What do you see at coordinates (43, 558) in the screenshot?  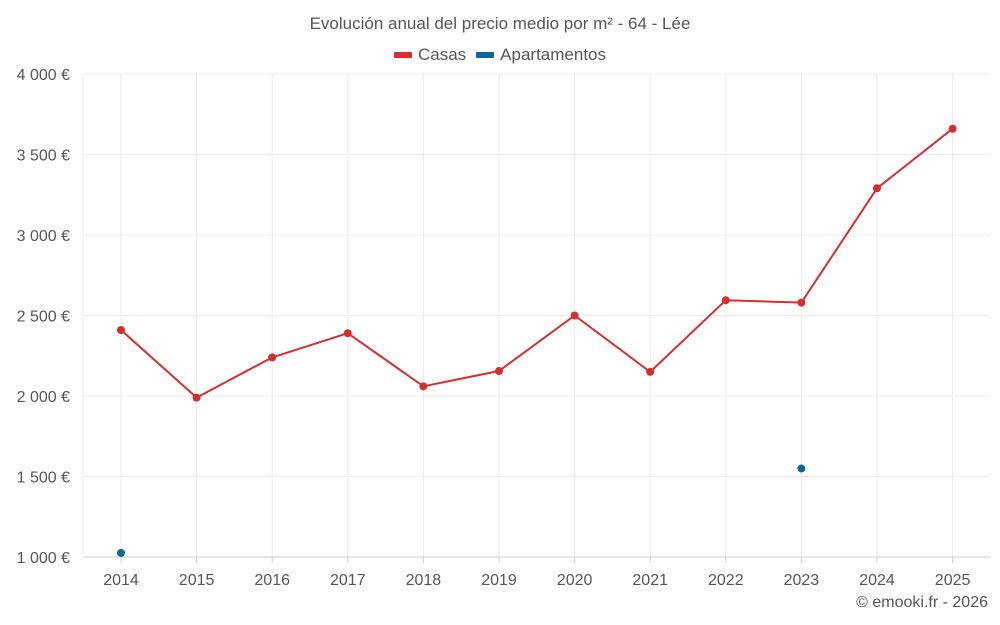 I see `y-tick-label: 1 000 €` at bounding box center [43, 558].